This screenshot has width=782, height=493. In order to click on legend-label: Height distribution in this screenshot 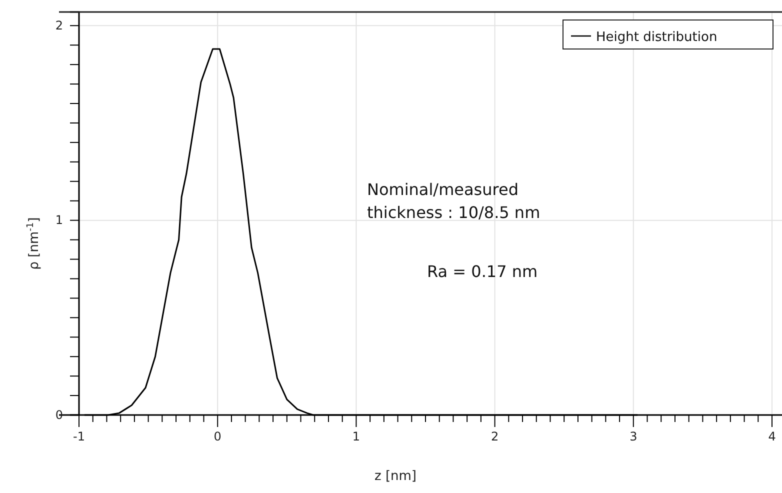, I will do `click(657, 37)`.